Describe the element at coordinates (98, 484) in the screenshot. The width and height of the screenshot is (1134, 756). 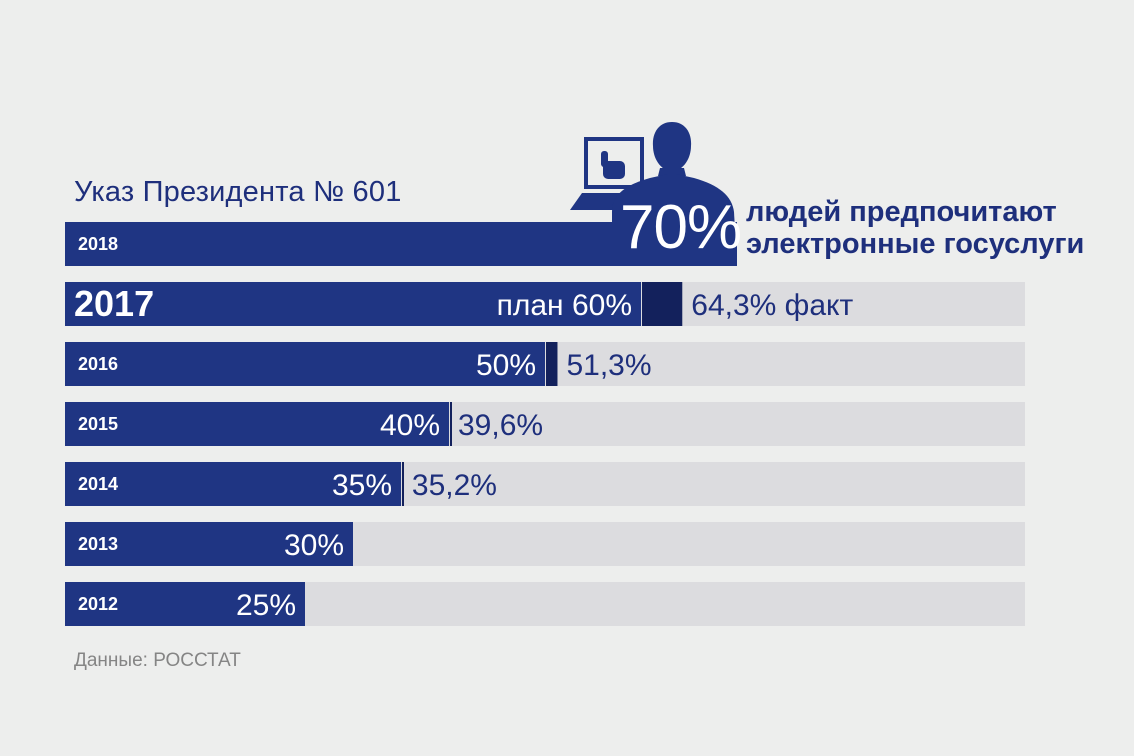
I see `year-label-2014: 2014` at that location.